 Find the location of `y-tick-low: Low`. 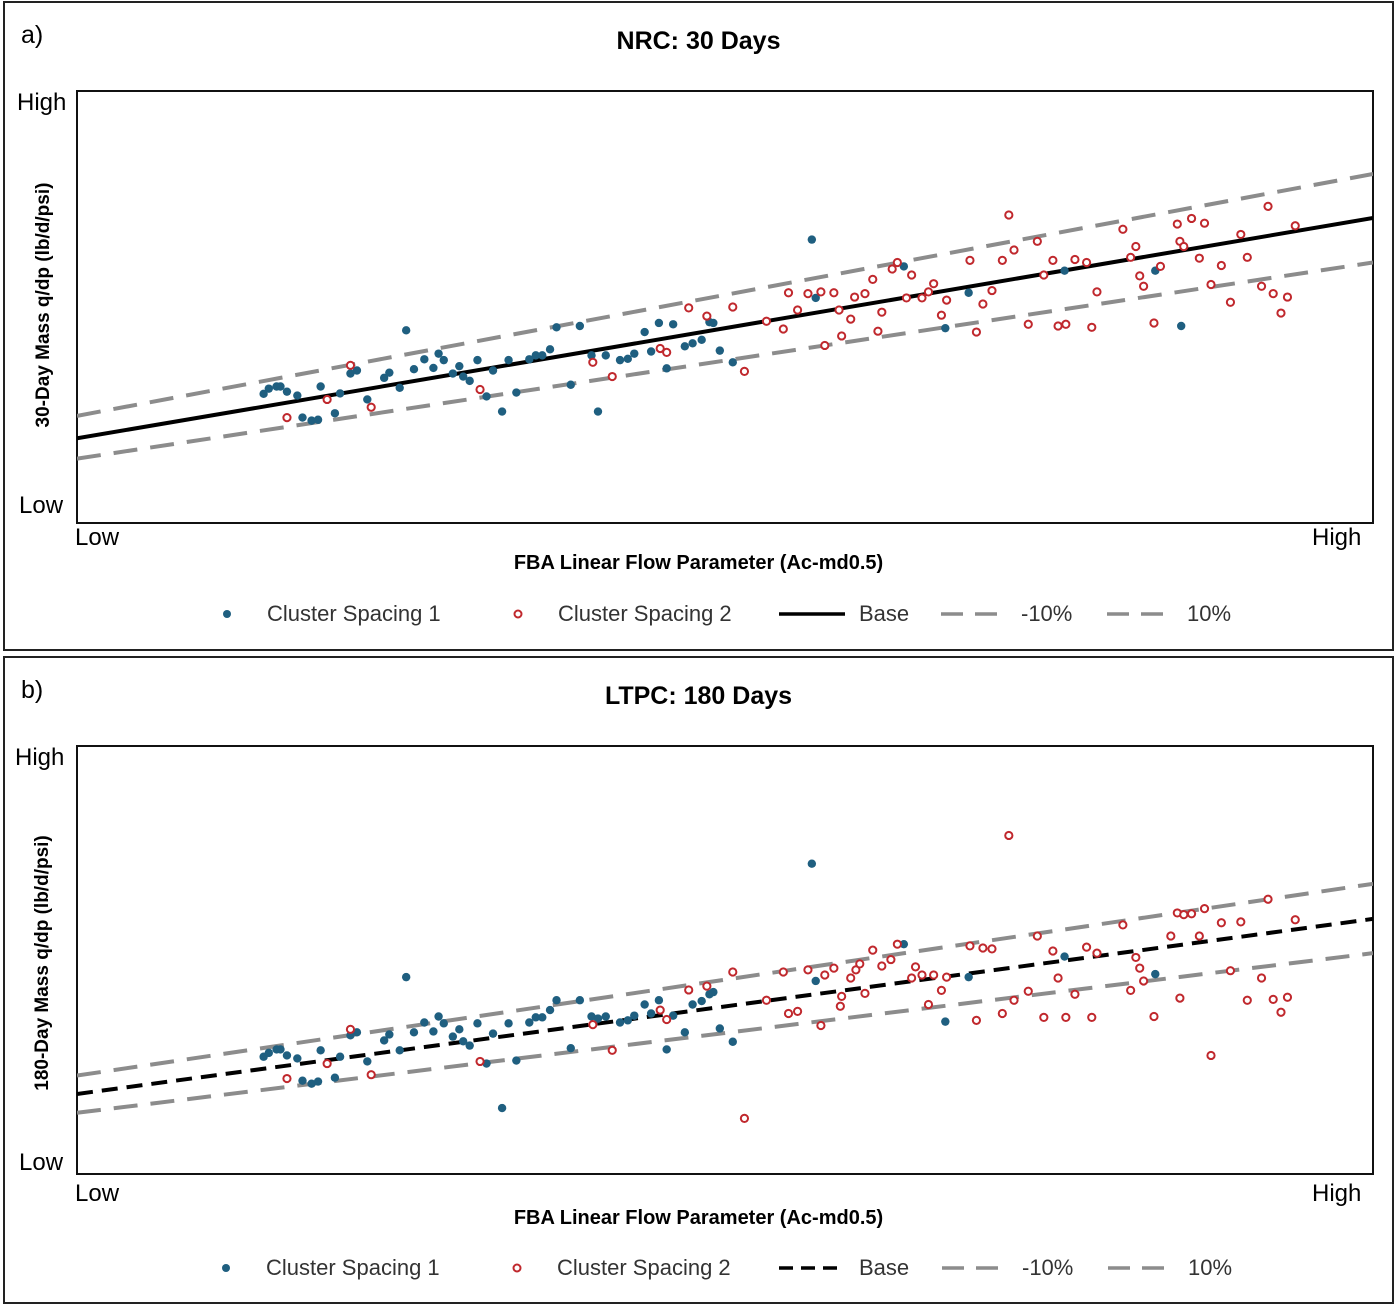

y-tick-low: Low is located at coordinates (41, 505).